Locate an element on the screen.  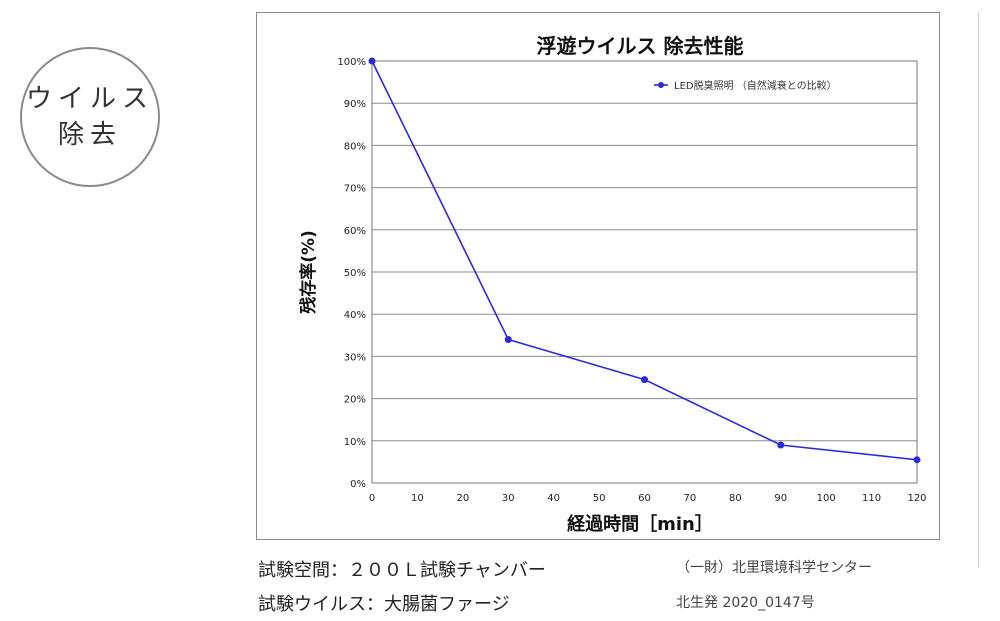
x-tick-label: 110 is located at coordinates (871, 498).